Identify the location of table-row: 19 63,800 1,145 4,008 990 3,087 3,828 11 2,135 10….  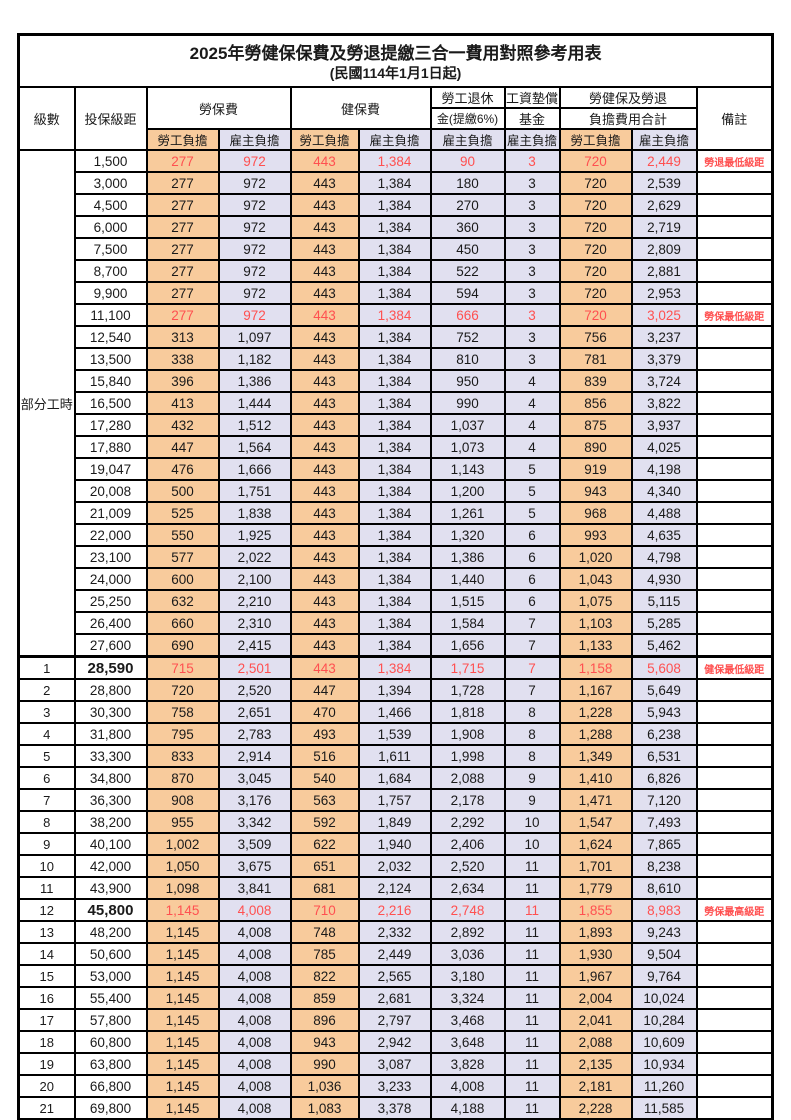
(395, 1064).